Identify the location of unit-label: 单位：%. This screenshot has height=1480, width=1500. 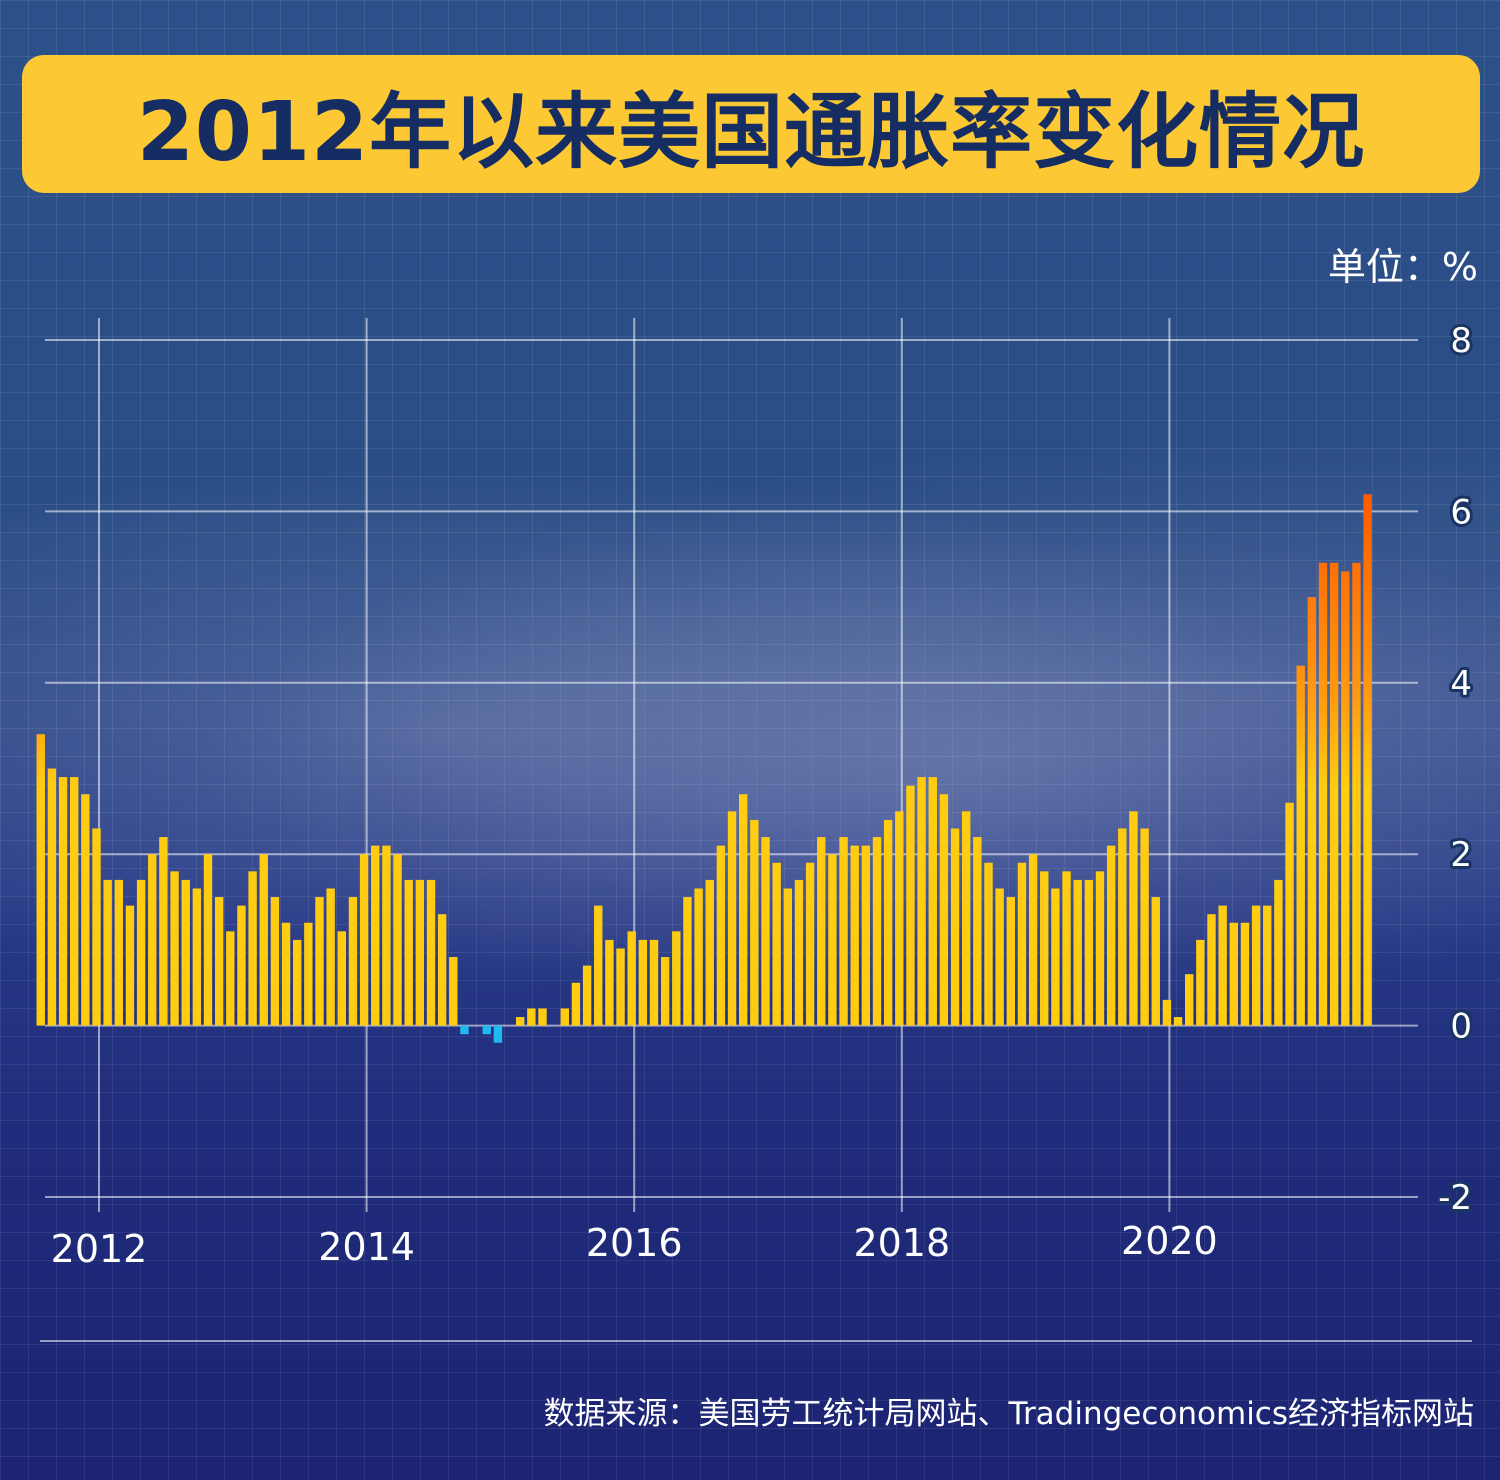
(1402, 267).